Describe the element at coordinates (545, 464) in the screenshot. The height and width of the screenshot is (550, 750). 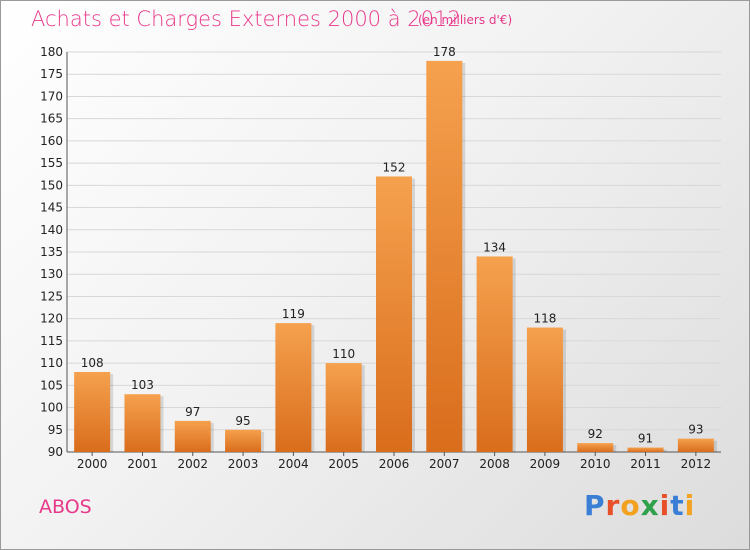
I see `x-tick-label: 2009` at that location.